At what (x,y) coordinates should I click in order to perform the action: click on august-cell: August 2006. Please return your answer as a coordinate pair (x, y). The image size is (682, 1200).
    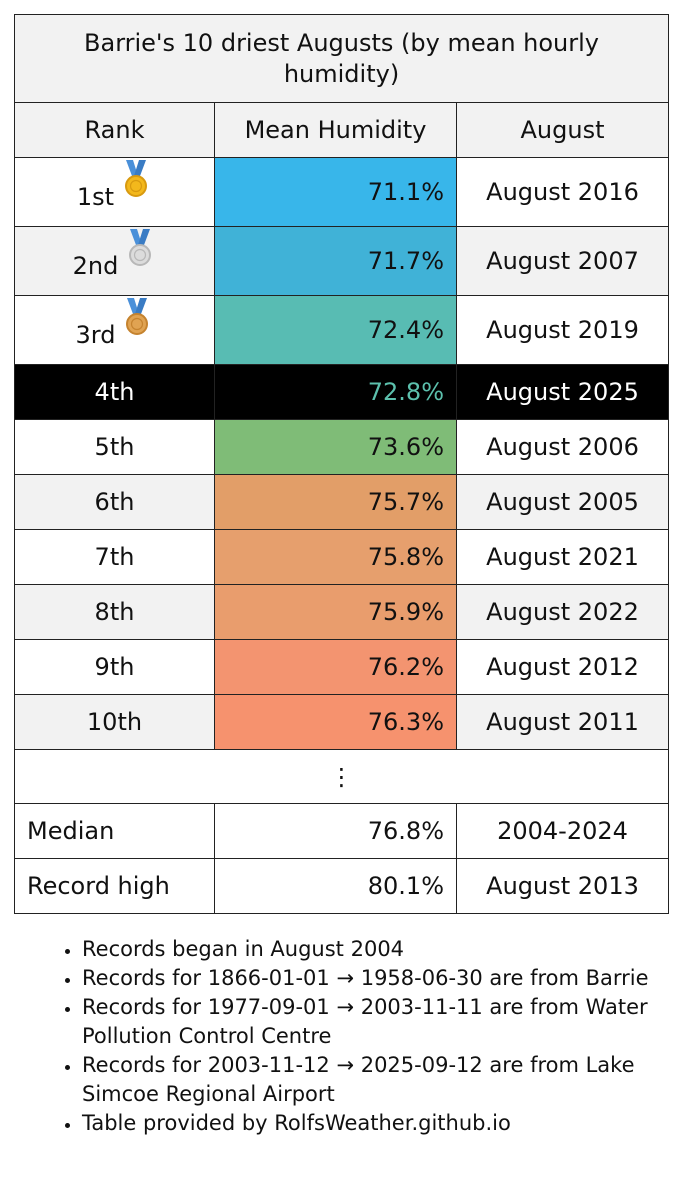
    Looking at the image, I should click on (562, 447).